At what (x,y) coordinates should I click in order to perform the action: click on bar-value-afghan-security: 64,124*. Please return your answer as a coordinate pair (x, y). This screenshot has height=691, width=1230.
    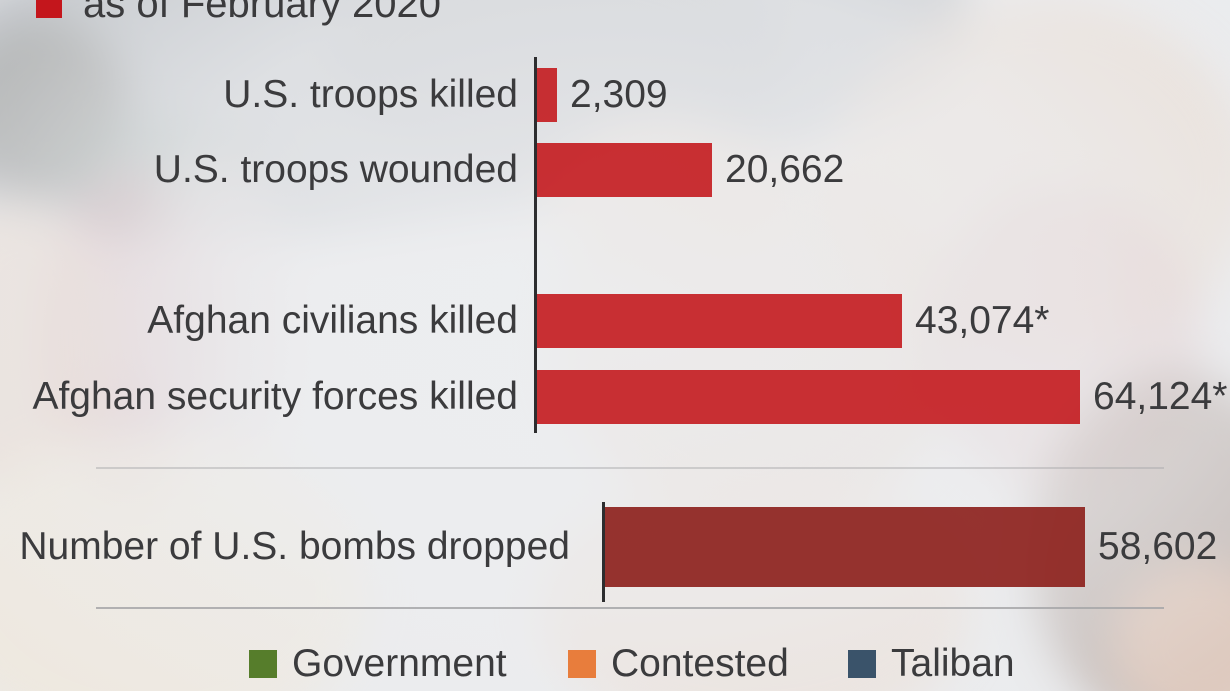
    Looking at the image, I should click on (1160, 396).